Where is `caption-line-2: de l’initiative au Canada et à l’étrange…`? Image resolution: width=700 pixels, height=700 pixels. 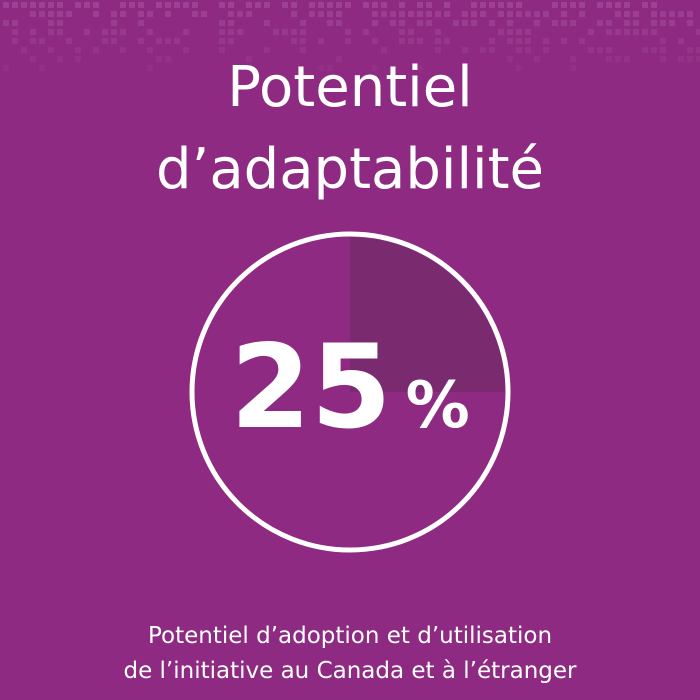
caption-line-2: de l’initiative au Canada et à l’étrange… is located at coordinates (350, 671).